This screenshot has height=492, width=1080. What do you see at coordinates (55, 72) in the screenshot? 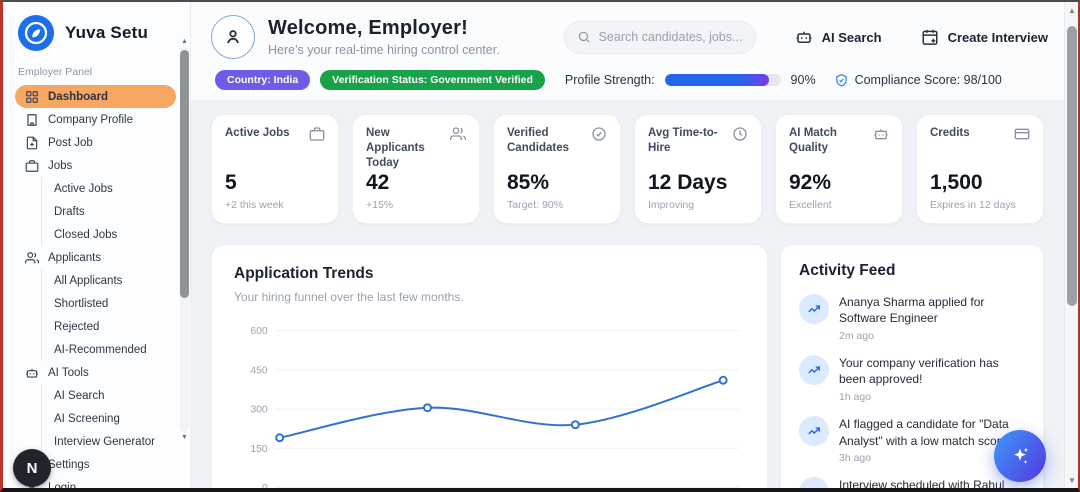
I see `panel-section-label: Employer Panel` at bounding box center [55, 72].